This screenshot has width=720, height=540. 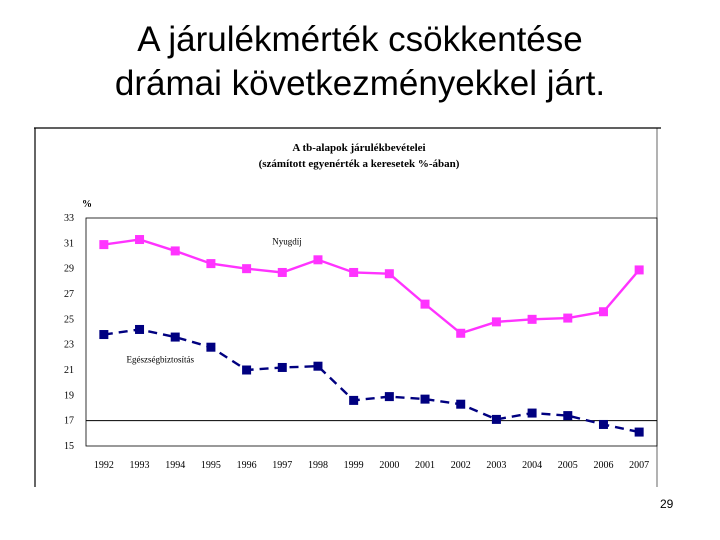 I want to click on chart-title: A tb-alapok járulékbevételei, so click(x=358, y=148).